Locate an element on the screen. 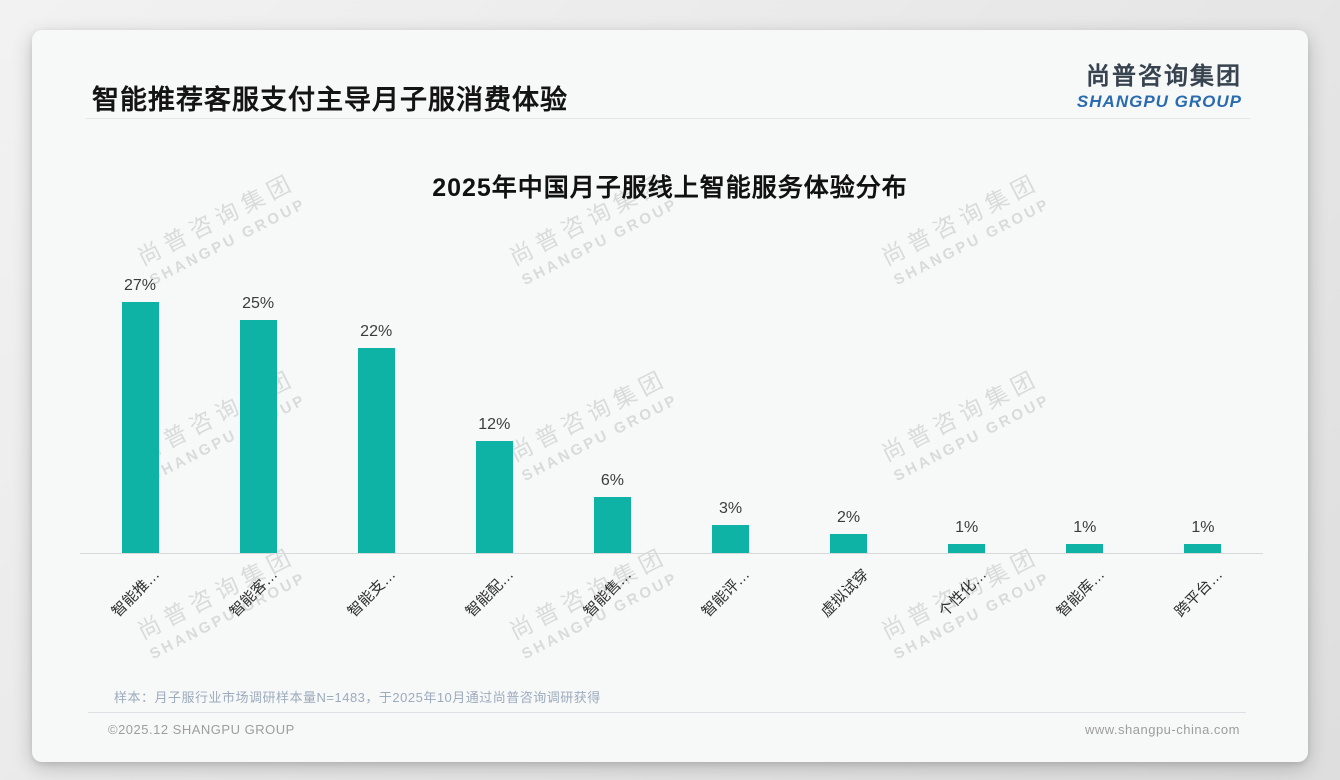 The image size is (1340, 780). chart-title: 2025年中国月子服线上智能服务体验分布 is located at coordinates (670, 188).